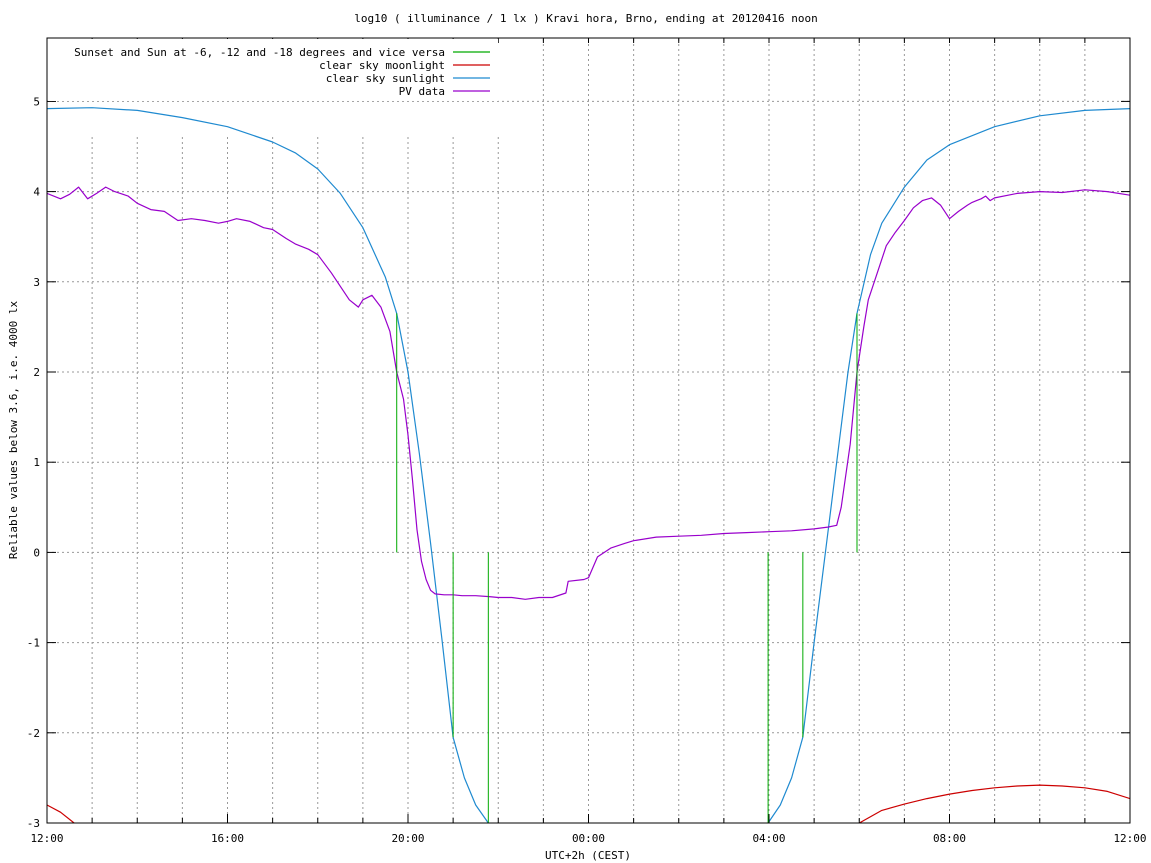 Image resolution: width=1151 pixels, height=863 pixels. I want to click on legend-label: PV data, so click(422, 91).